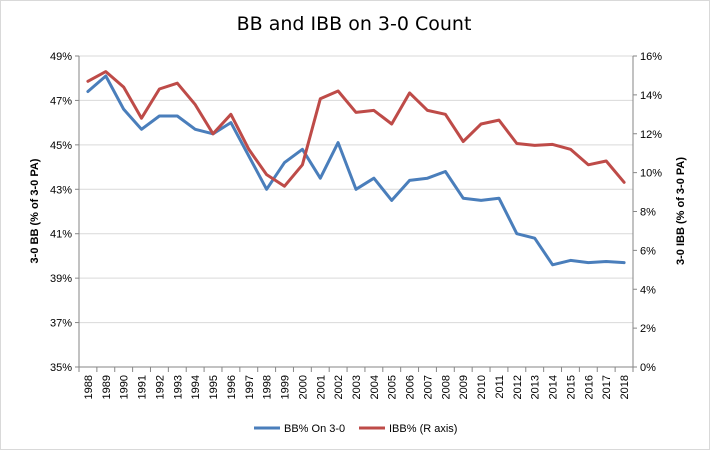 The width and height of the screenshot is (710, 450). Describe the element at coordinates (61, 146) in the screenshot. I see `y-left-tick-label: 45%` at that location.